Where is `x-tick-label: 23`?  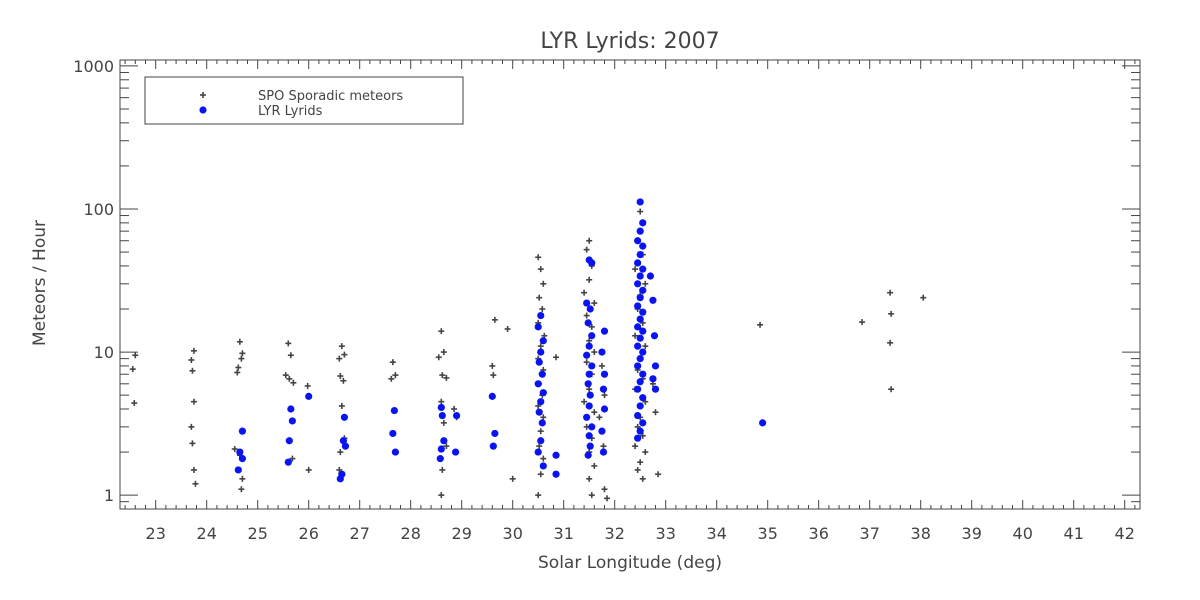
x-tick-label: 23 is located at coordinates (156, 533).